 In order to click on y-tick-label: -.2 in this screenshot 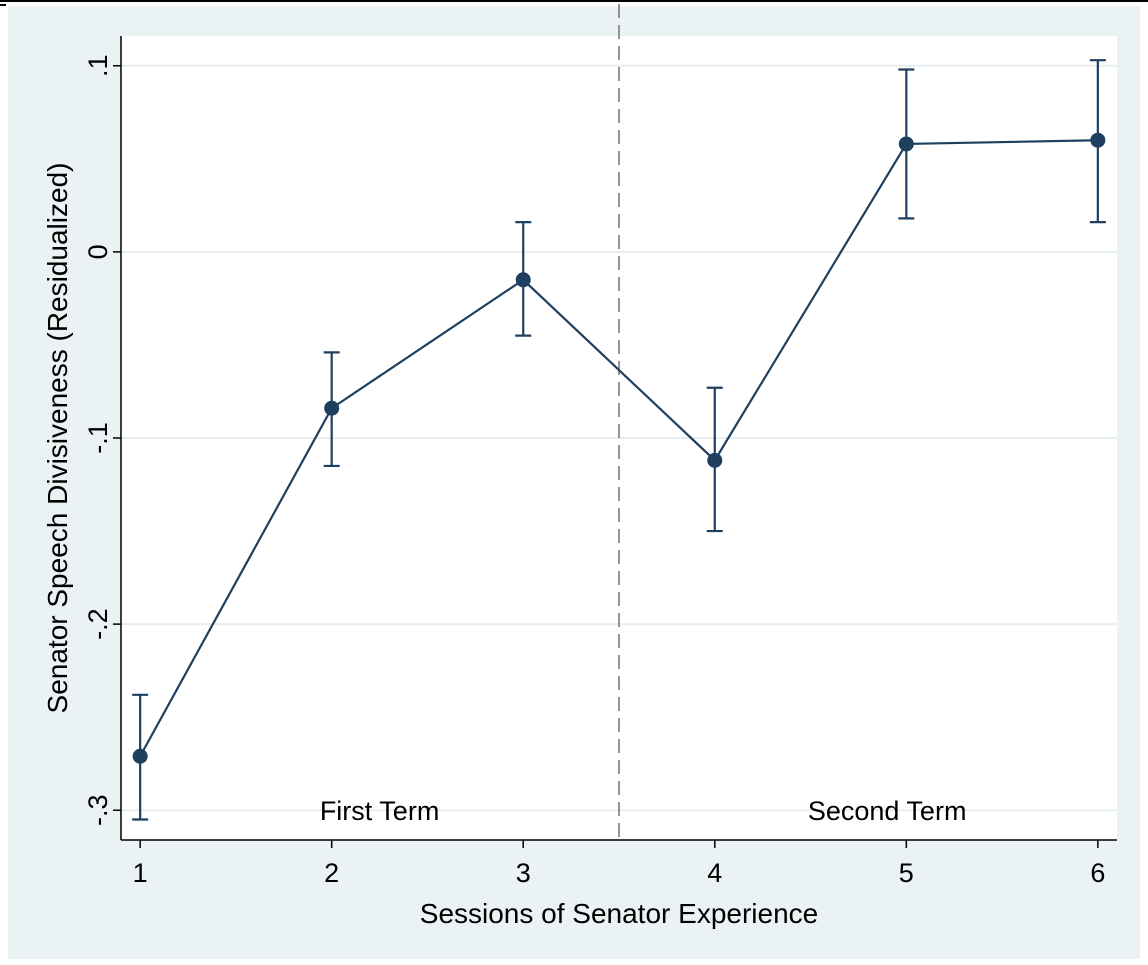, I will do `click(98, 624)`.